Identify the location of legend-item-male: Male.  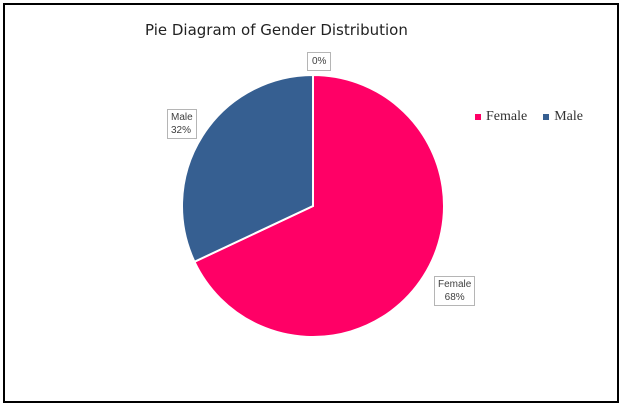
(563, 117).